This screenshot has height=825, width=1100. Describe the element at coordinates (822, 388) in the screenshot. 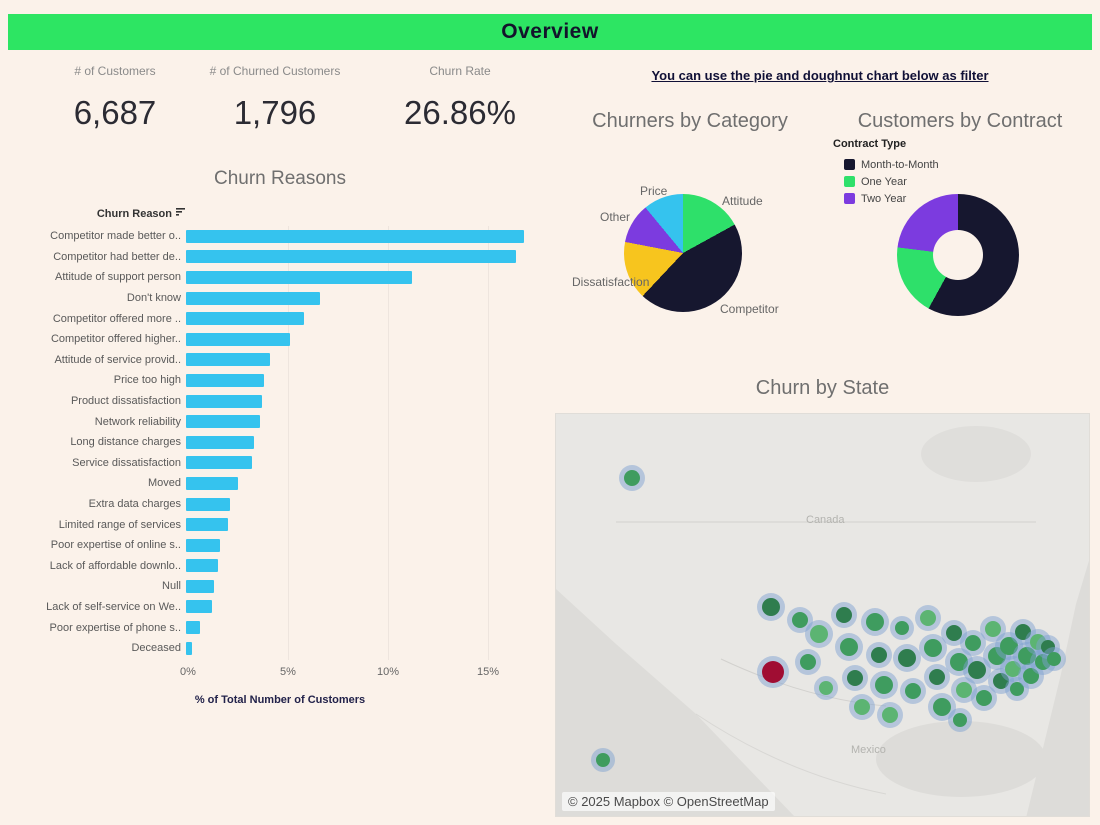

I see `churn-by-state-title: Churn by State` at that location.